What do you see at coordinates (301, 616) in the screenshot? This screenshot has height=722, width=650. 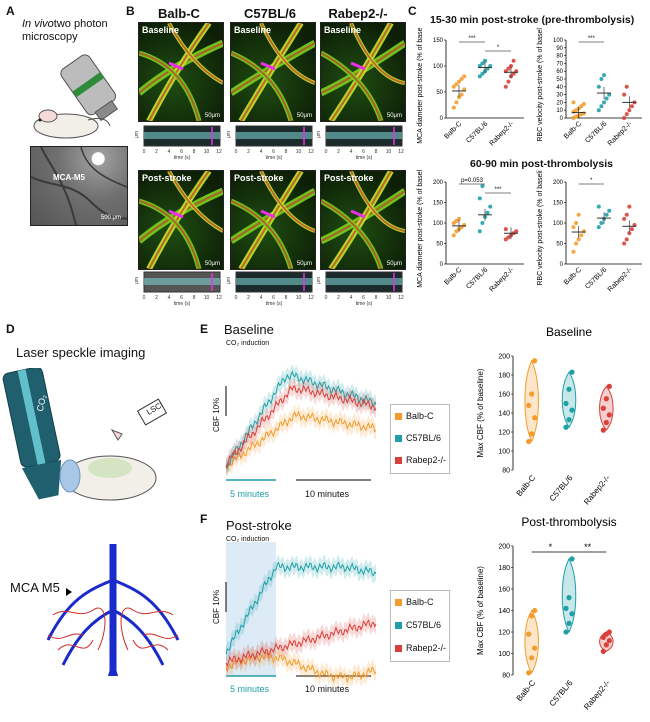 I see `chart-f-cbf-traces` at bounding box center [301, 616].